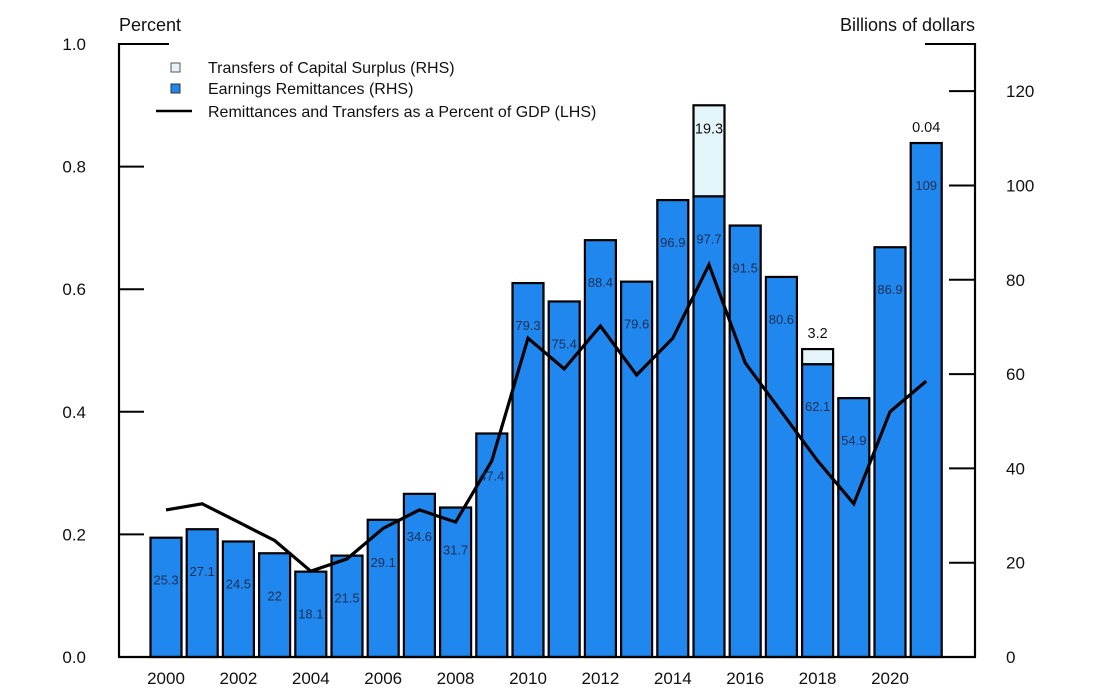 The image size is (1100, 700). What do you see at coordinates (745, 678) in the screenshot?
I see `x-tick-label-2016: 2016` at bounding box center [745, 678].